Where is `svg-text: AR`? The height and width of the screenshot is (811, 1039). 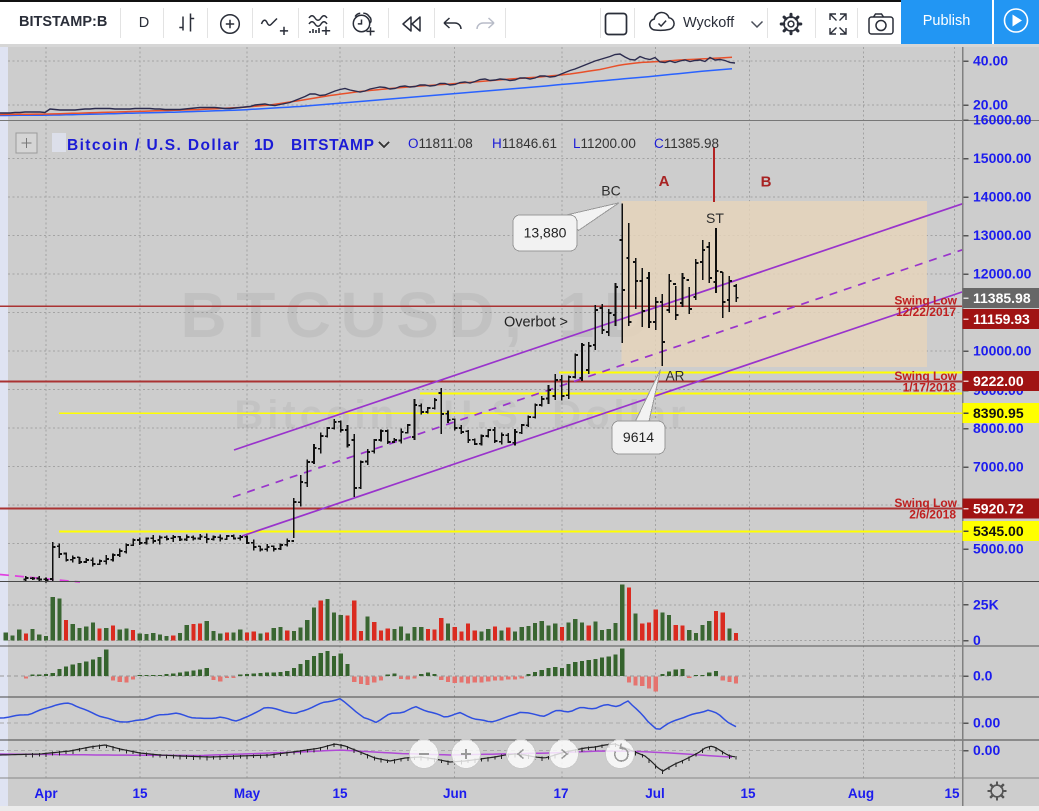 svg-text: AR is located at coordinates (675, 376).